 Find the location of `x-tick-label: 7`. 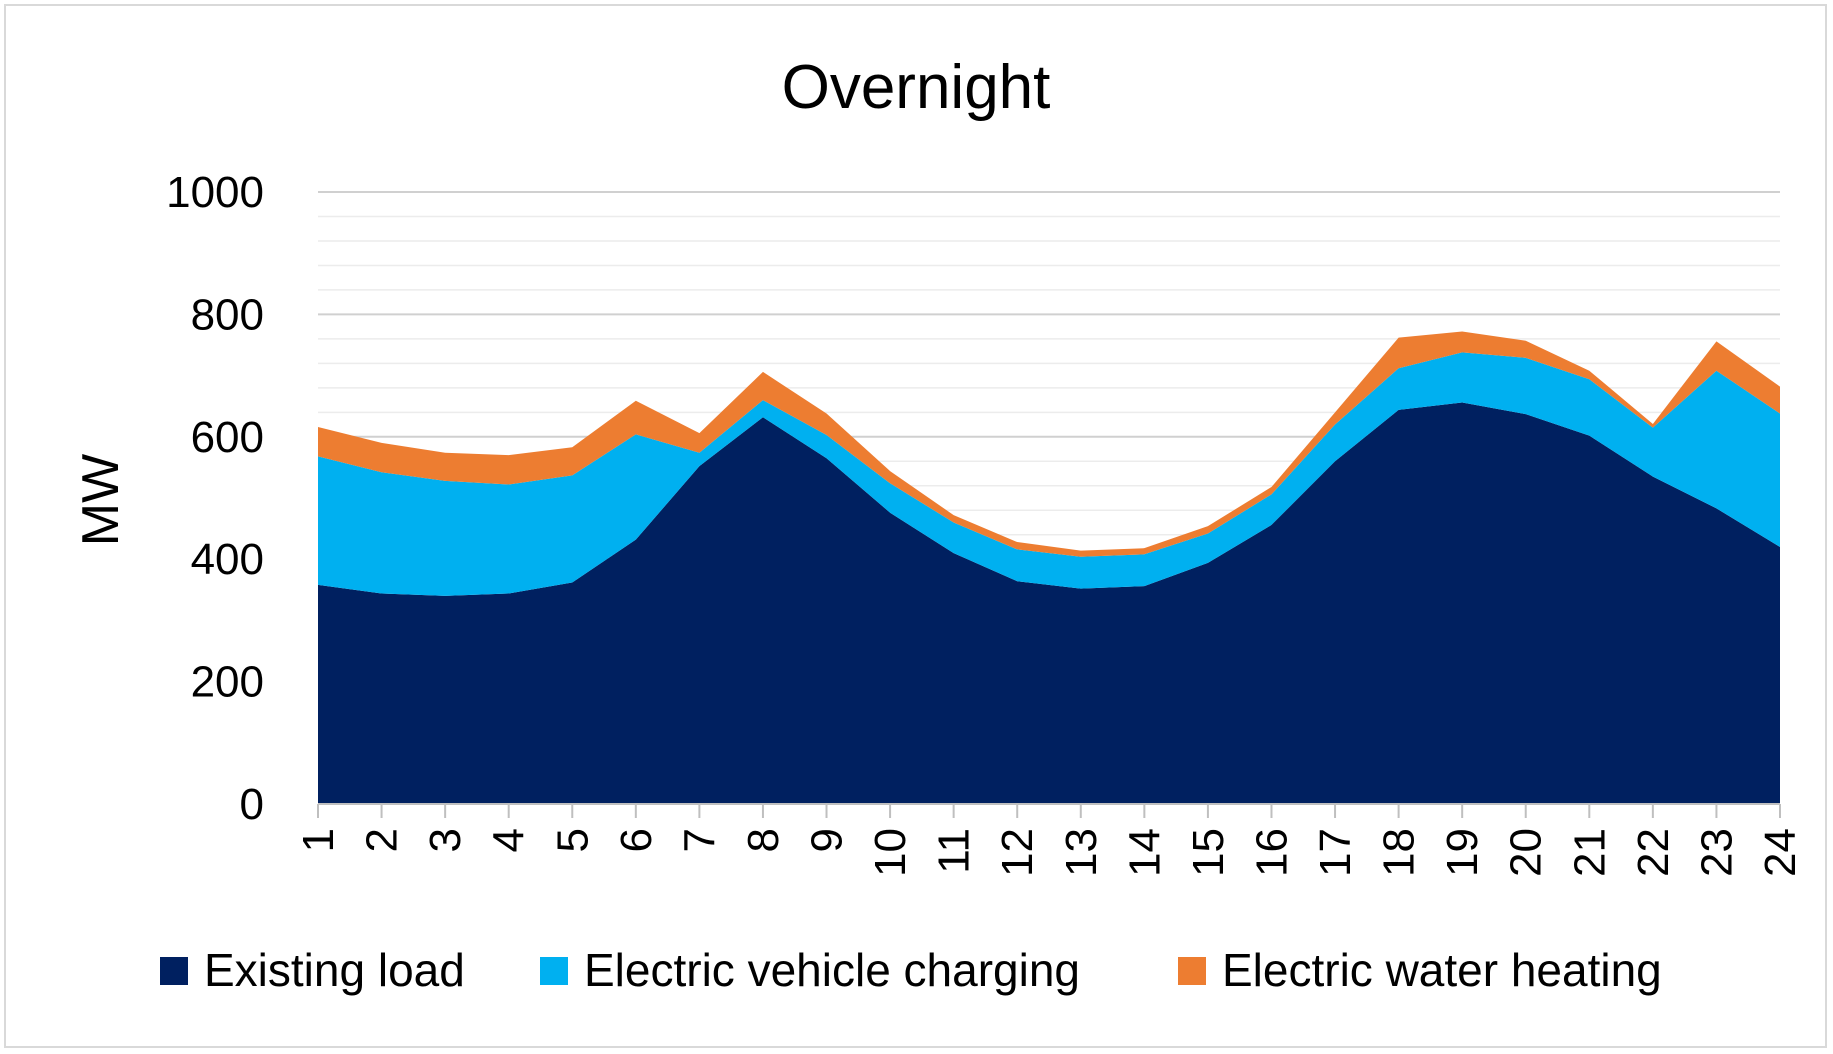

x-tick-label: 7 is located at coordinates (699, 840).